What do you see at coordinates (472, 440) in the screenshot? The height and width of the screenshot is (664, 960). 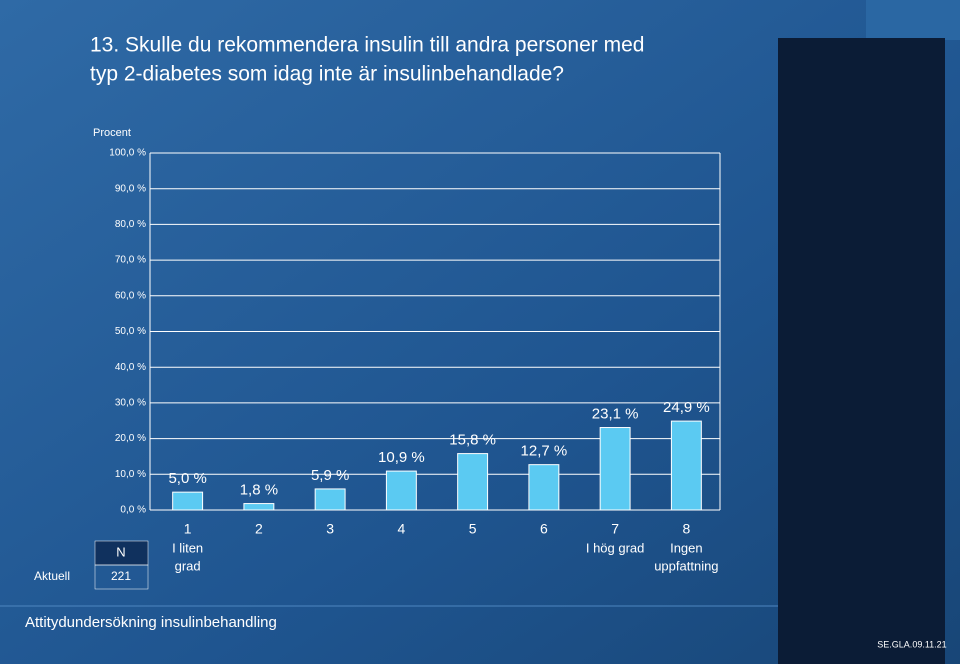 I see `value-label: 15,8 %` at bounding box center [472, 440].